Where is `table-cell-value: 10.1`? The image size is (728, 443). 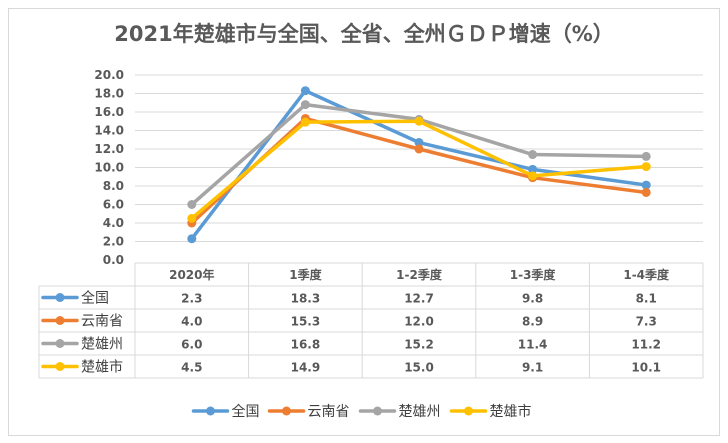 table-cell-value: 10.1 is located at coordinates (646, 368).